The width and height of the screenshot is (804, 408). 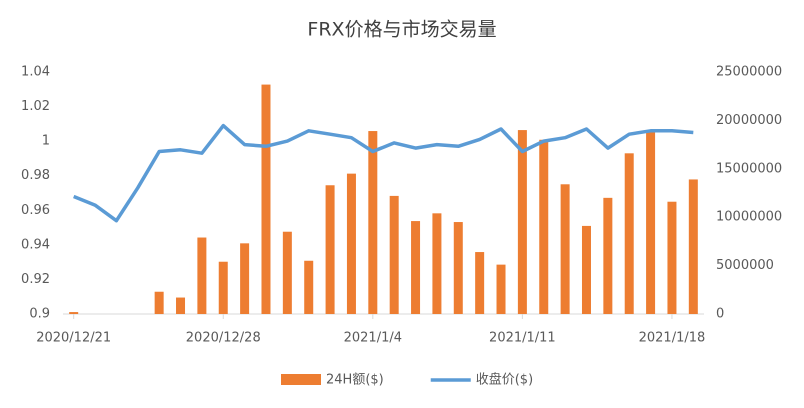 What do you see at coordinates (749, 72) in the screenshot?
I see `y2-tick-label: 25000000` at bounding box center [749, 72].